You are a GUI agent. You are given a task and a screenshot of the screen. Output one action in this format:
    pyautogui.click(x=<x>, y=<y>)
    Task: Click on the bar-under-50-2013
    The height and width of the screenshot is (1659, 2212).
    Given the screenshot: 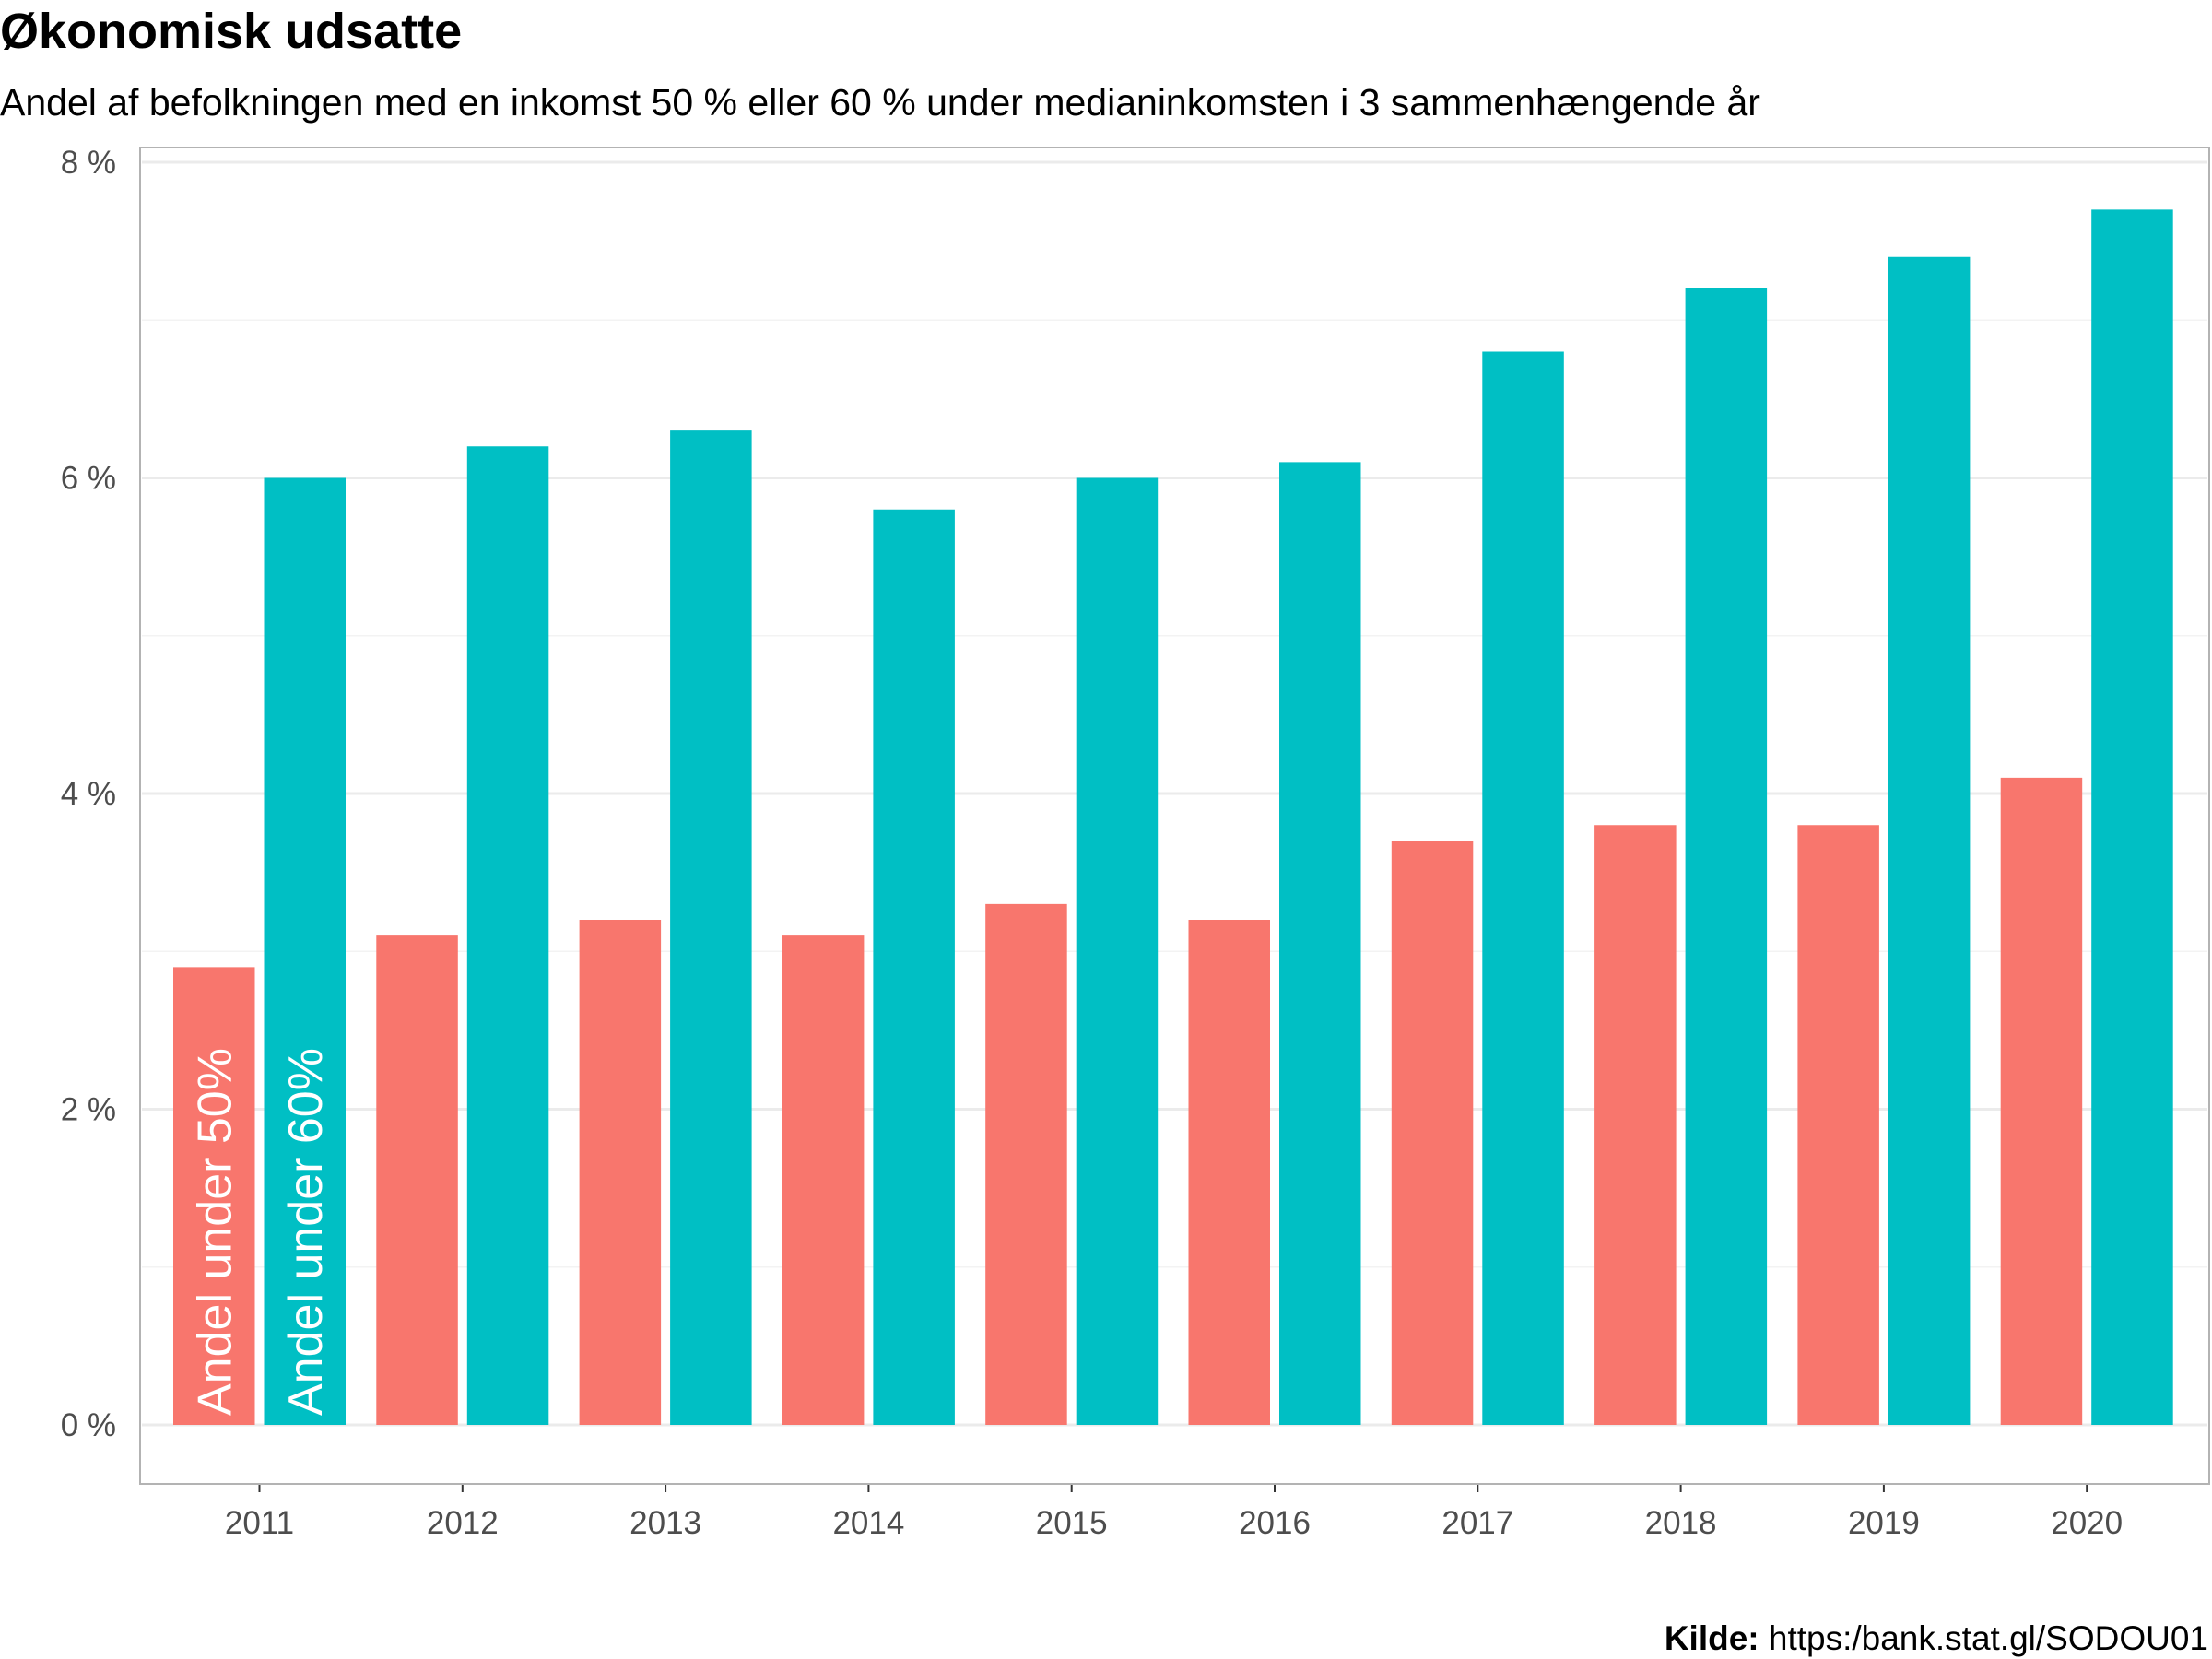 What is the action you would take?
    pyautogui.click(x=620, y=1172)
    